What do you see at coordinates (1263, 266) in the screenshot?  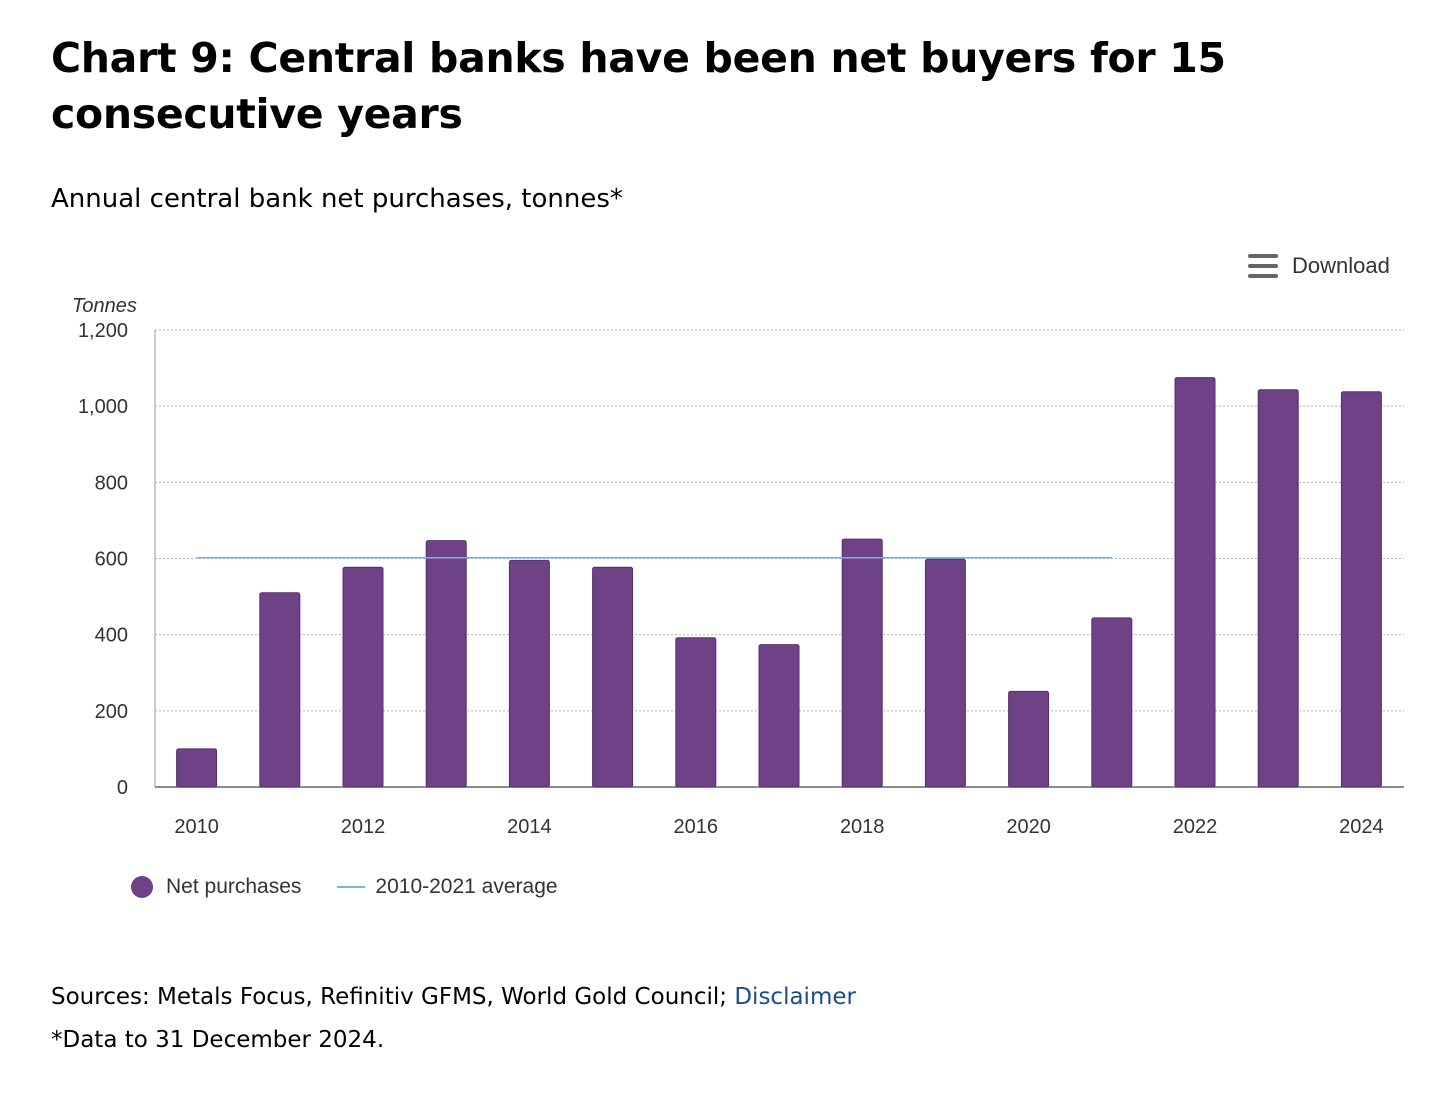 I see `menu-icon` at bounding box center [1263, 266].